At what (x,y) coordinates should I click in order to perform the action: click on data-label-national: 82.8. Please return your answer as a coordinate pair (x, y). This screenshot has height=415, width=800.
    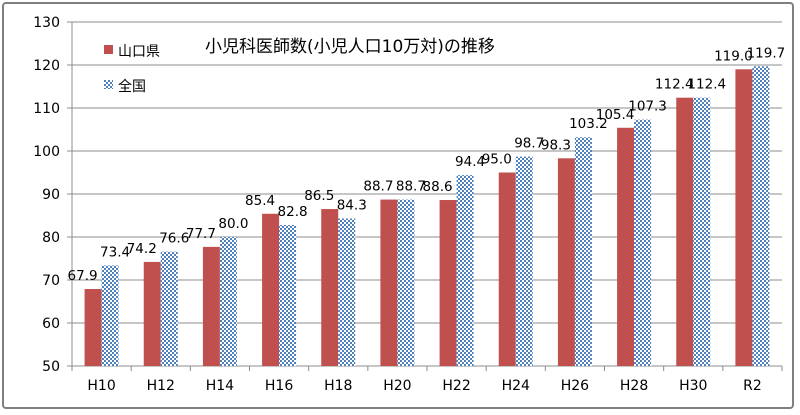
    Looking at the image, I should click on (293, 212).